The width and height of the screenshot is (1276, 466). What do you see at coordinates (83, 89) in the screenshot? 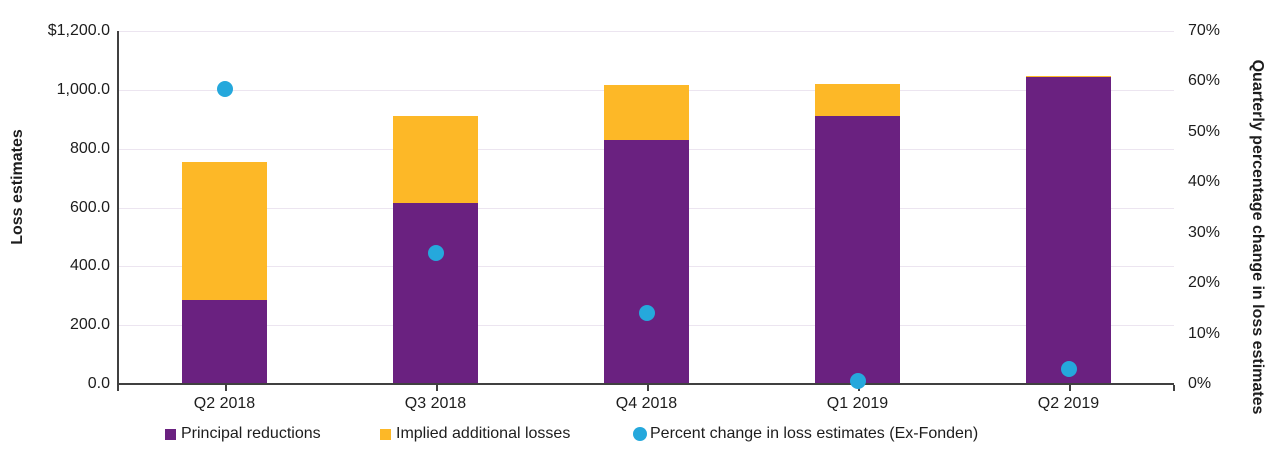
I see `left-axis-tick-label: 1,000.0` at bounding box center [83, 89].